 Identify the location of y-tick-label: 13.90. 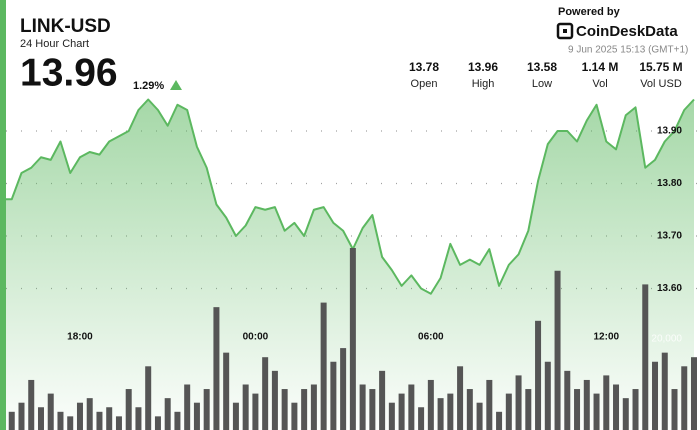
(669, 131).